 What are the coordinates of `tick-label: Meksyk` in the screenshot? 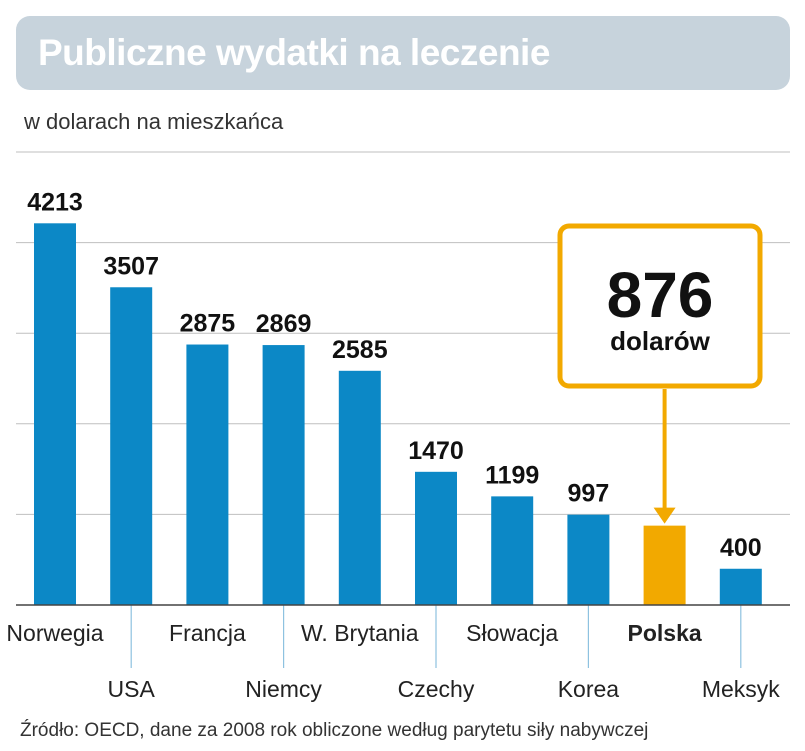 It's located at (741, 689).